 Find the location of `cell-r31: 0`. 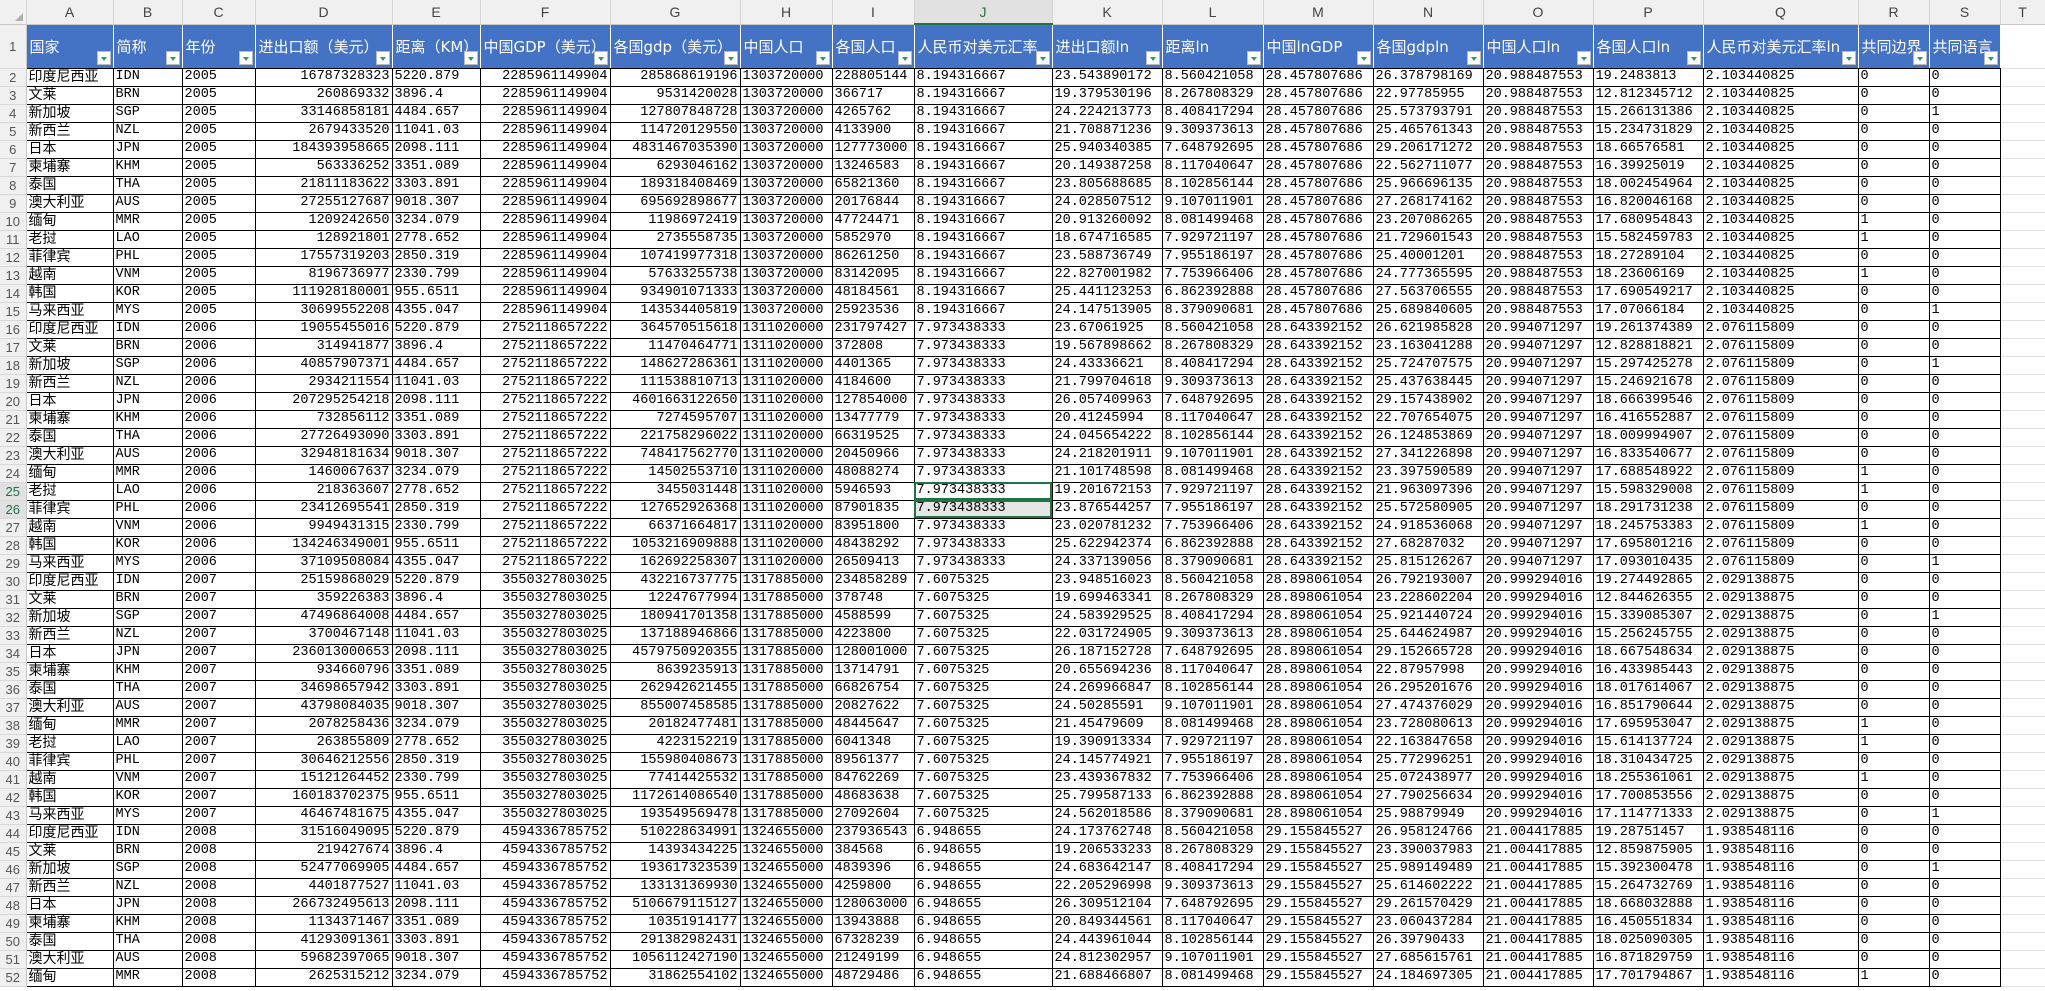

cell-r31: 0 is located at coordinates (1893, 599).